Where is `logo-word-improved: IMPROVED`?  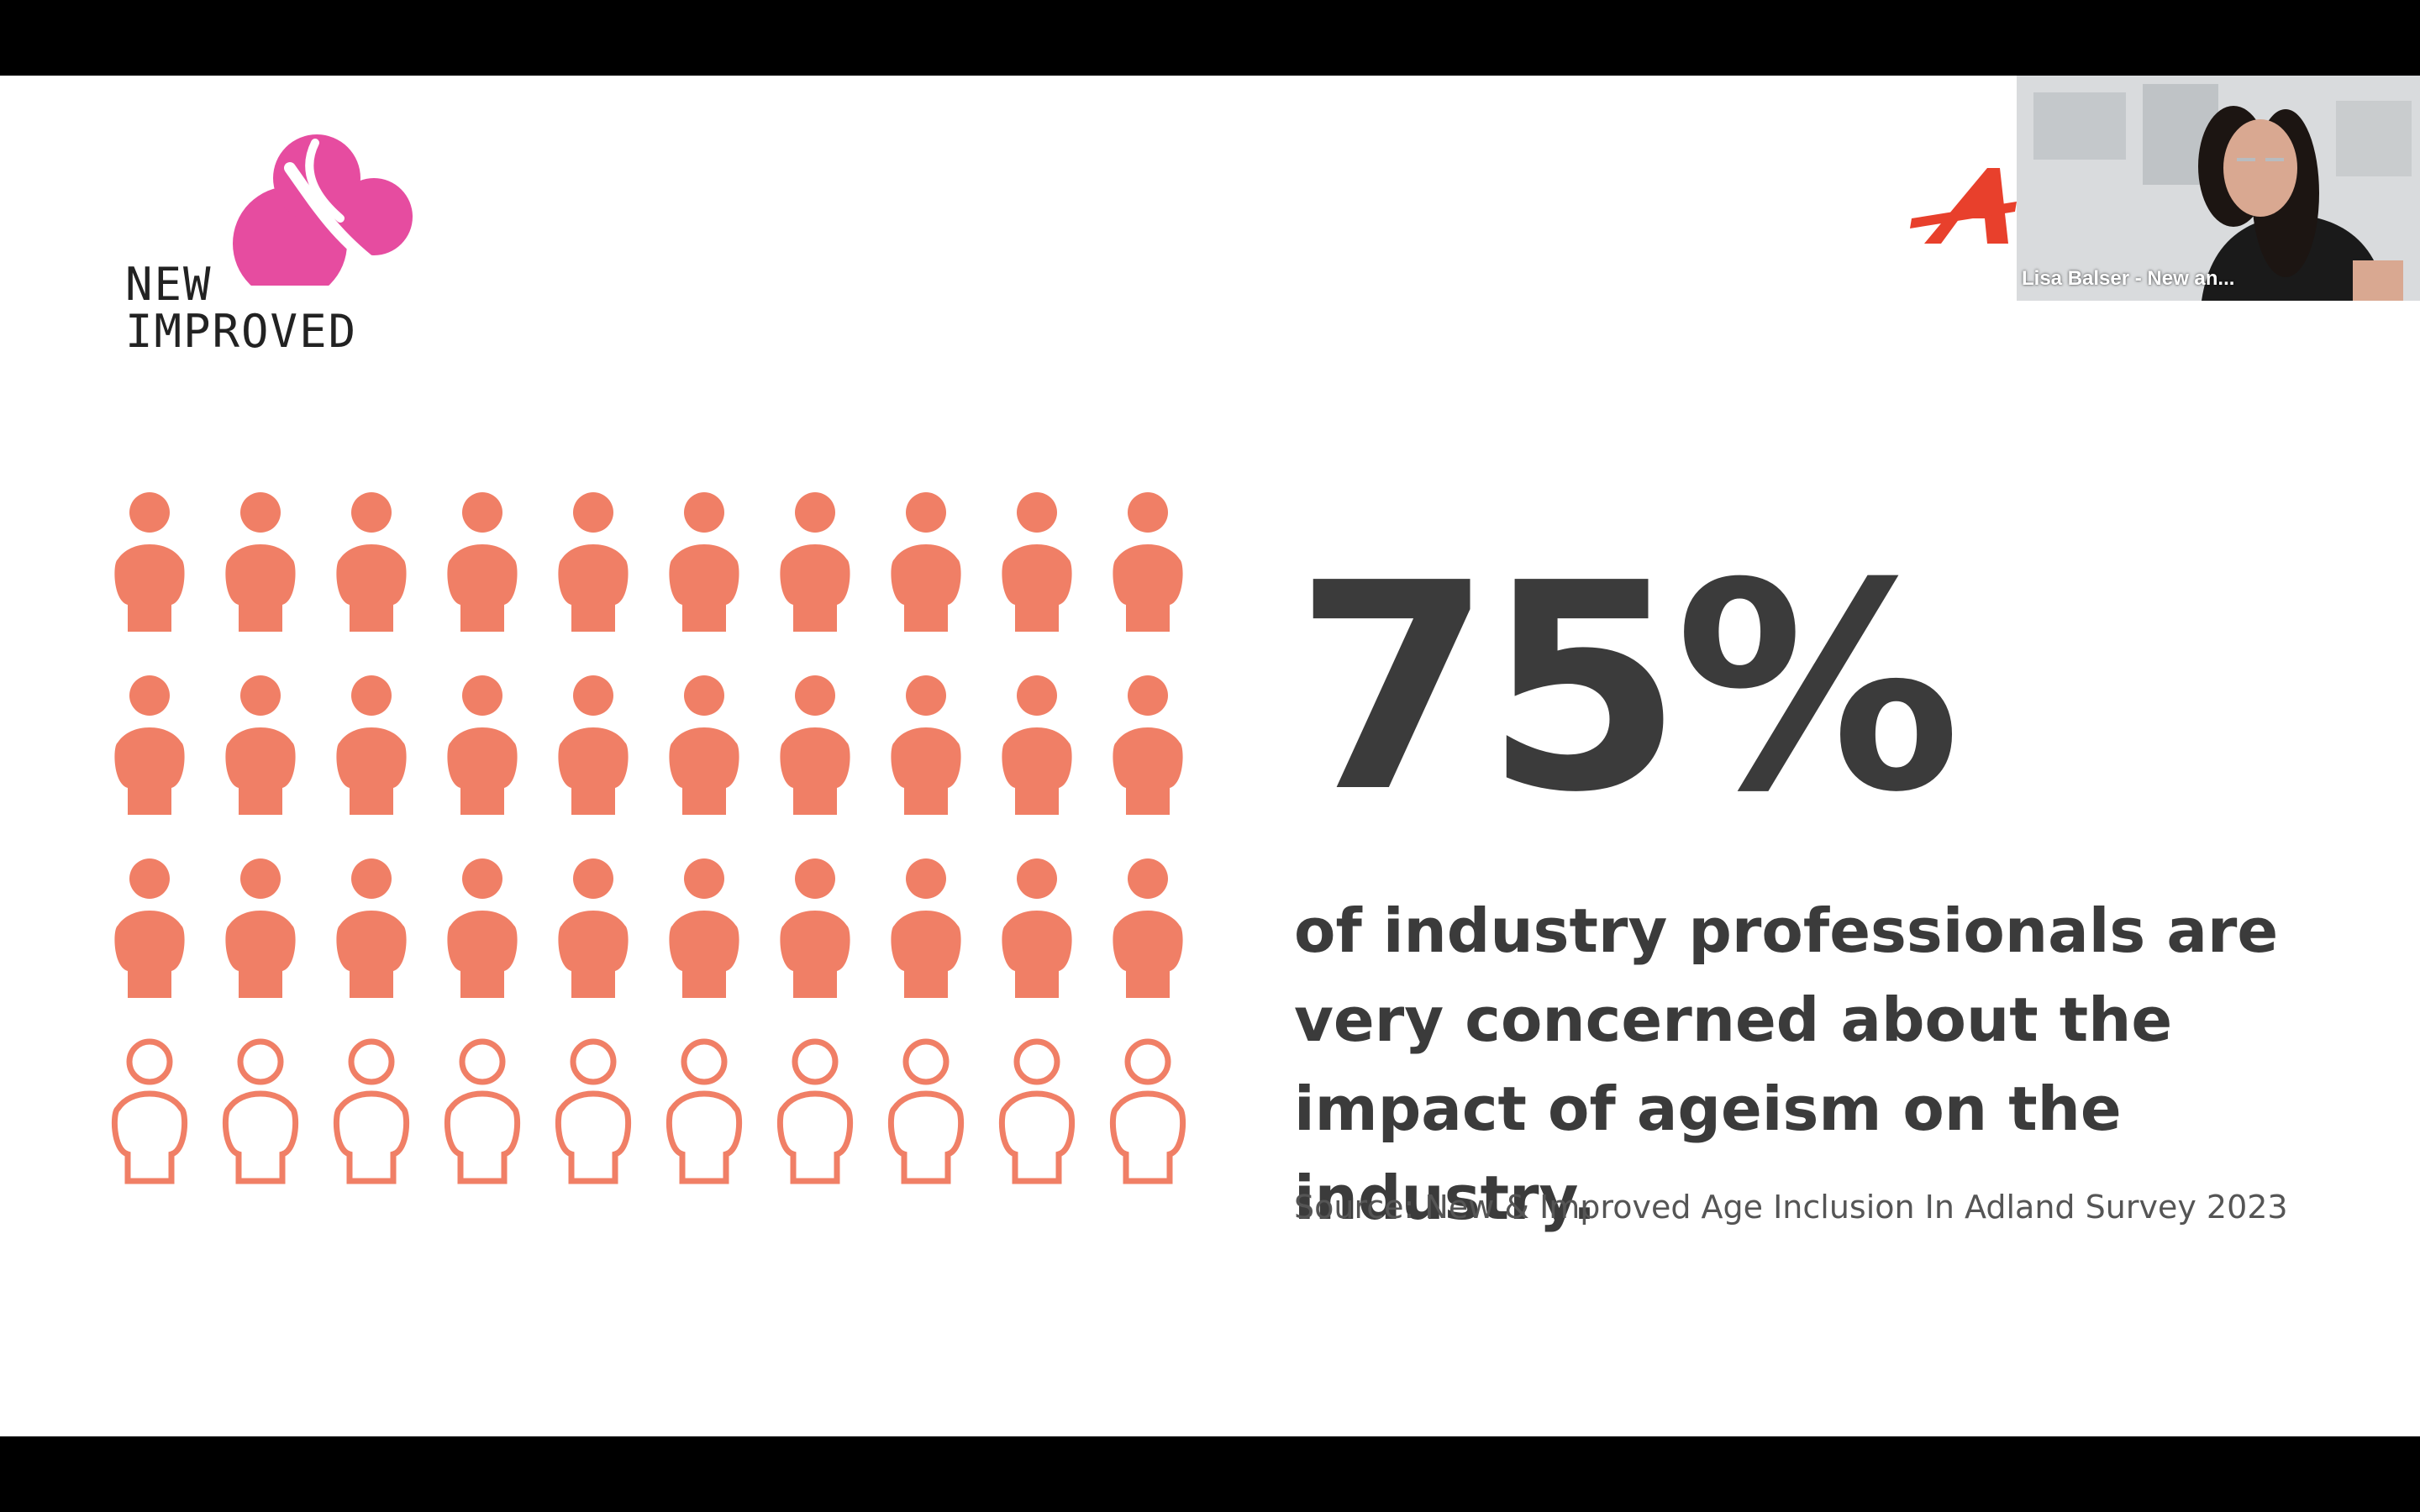
logo-word-improved: IMPROVED is located at coordinates (241, 331).